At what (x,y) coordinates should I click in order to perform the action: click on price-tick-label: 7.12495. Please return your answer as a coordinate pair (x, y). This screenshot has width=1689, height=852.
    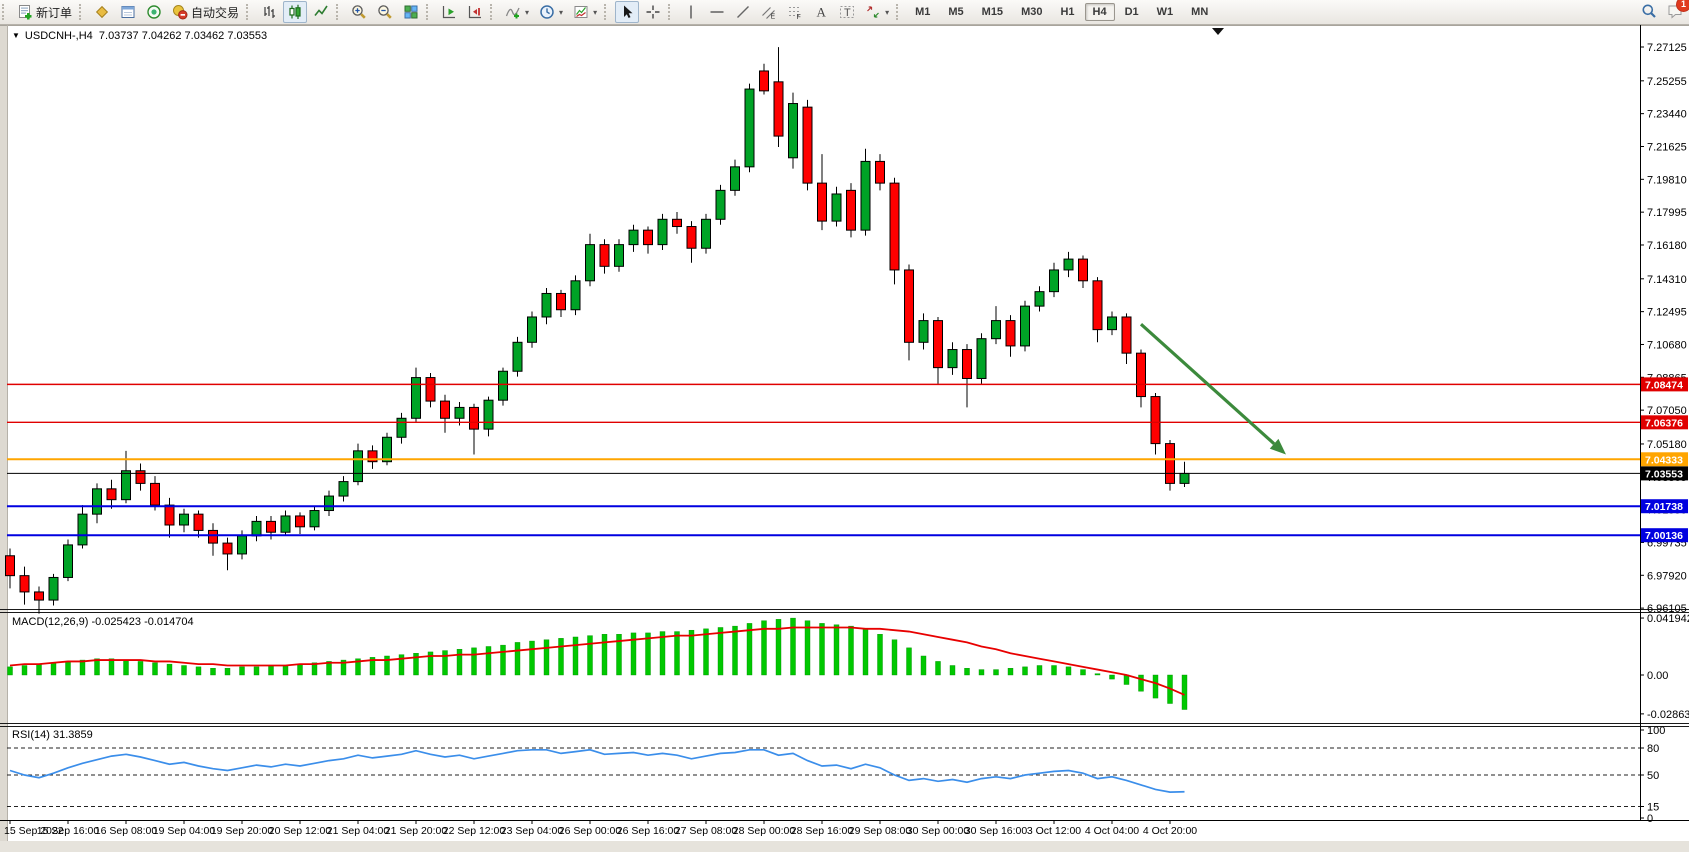
    Looking at the image, I should click on (1667, 313).